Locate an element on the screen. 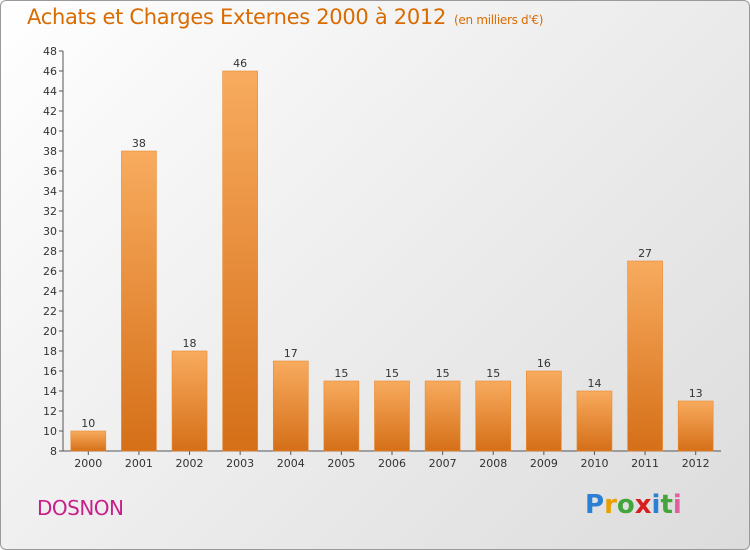 Image resolution: width=750 pixels, height=550 pixels. x-tick-label: 2005 is located at coordinates (341, 463).